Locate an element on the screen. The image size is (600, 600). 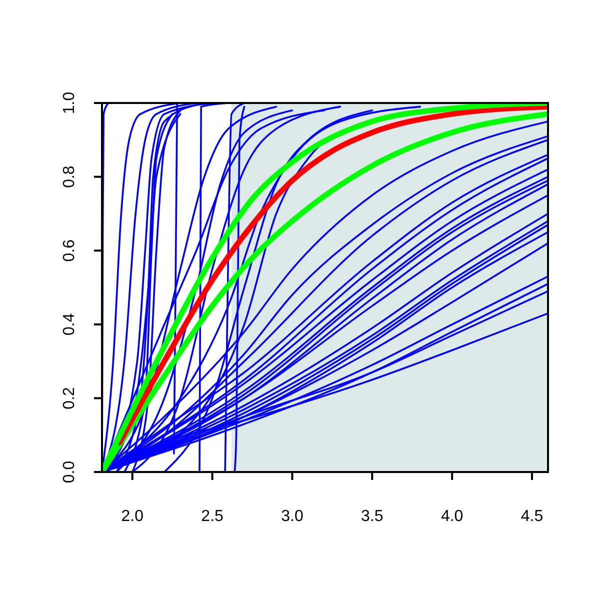
x-tick-label: 4.0 is located at coordinates (452, 516).